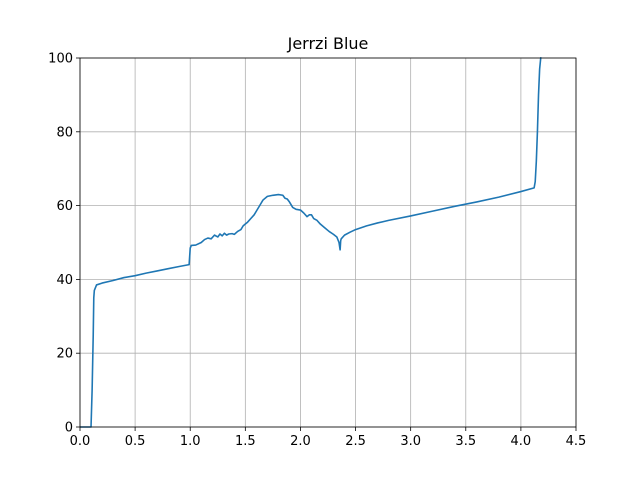 The width and height of the screenshot is (640, 480). I want to click on y-tick-label: 40, so click(64, 280).